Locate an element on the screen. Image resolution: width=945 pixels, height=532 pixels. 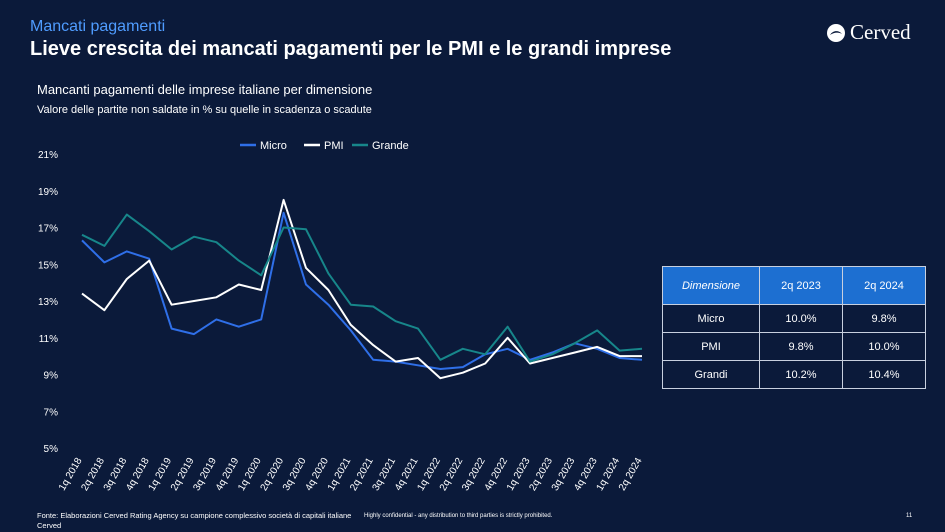
y-tick-label: 9% is located at coordinates (51, 376).